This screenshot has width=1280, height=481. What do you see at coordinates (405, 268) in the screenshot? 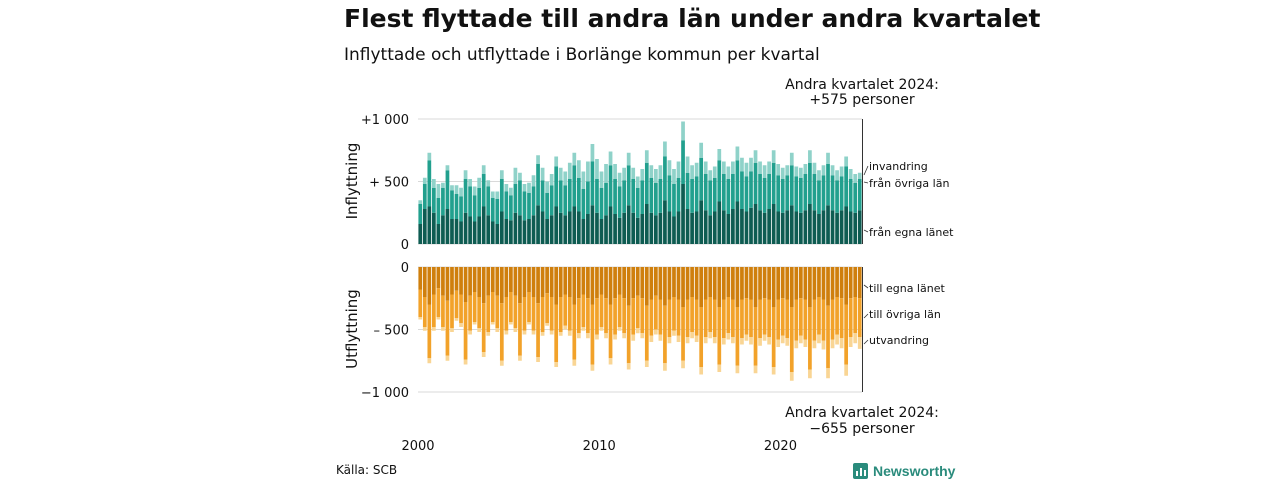
I see `y-tick-label: 0` at bounding box center [405, 268].